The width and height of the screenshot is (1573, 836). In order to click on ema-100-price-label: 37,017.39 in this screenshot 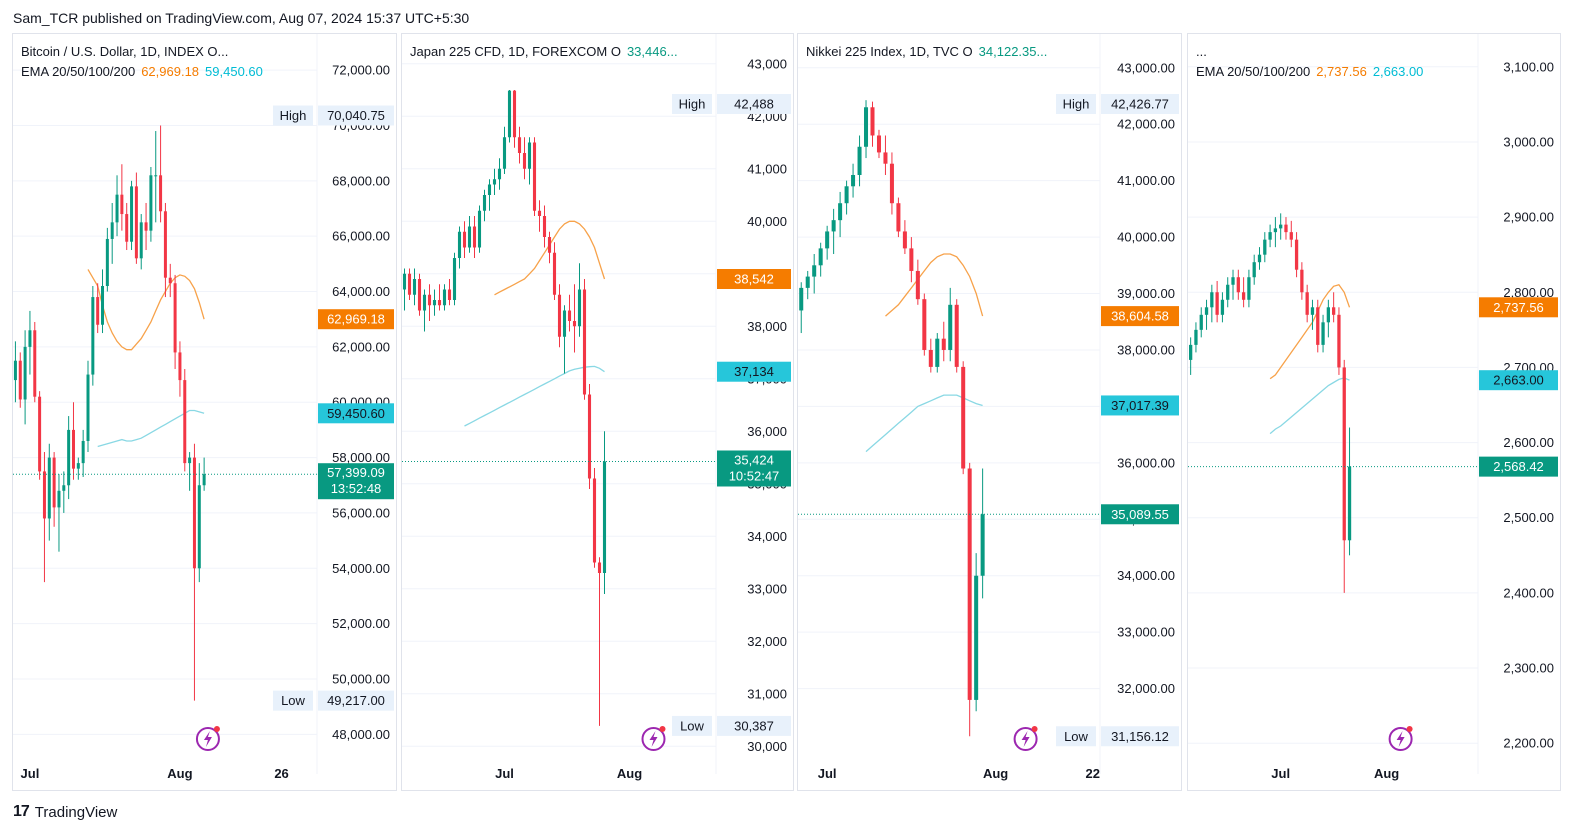, I will do `click(1140, 405)`.